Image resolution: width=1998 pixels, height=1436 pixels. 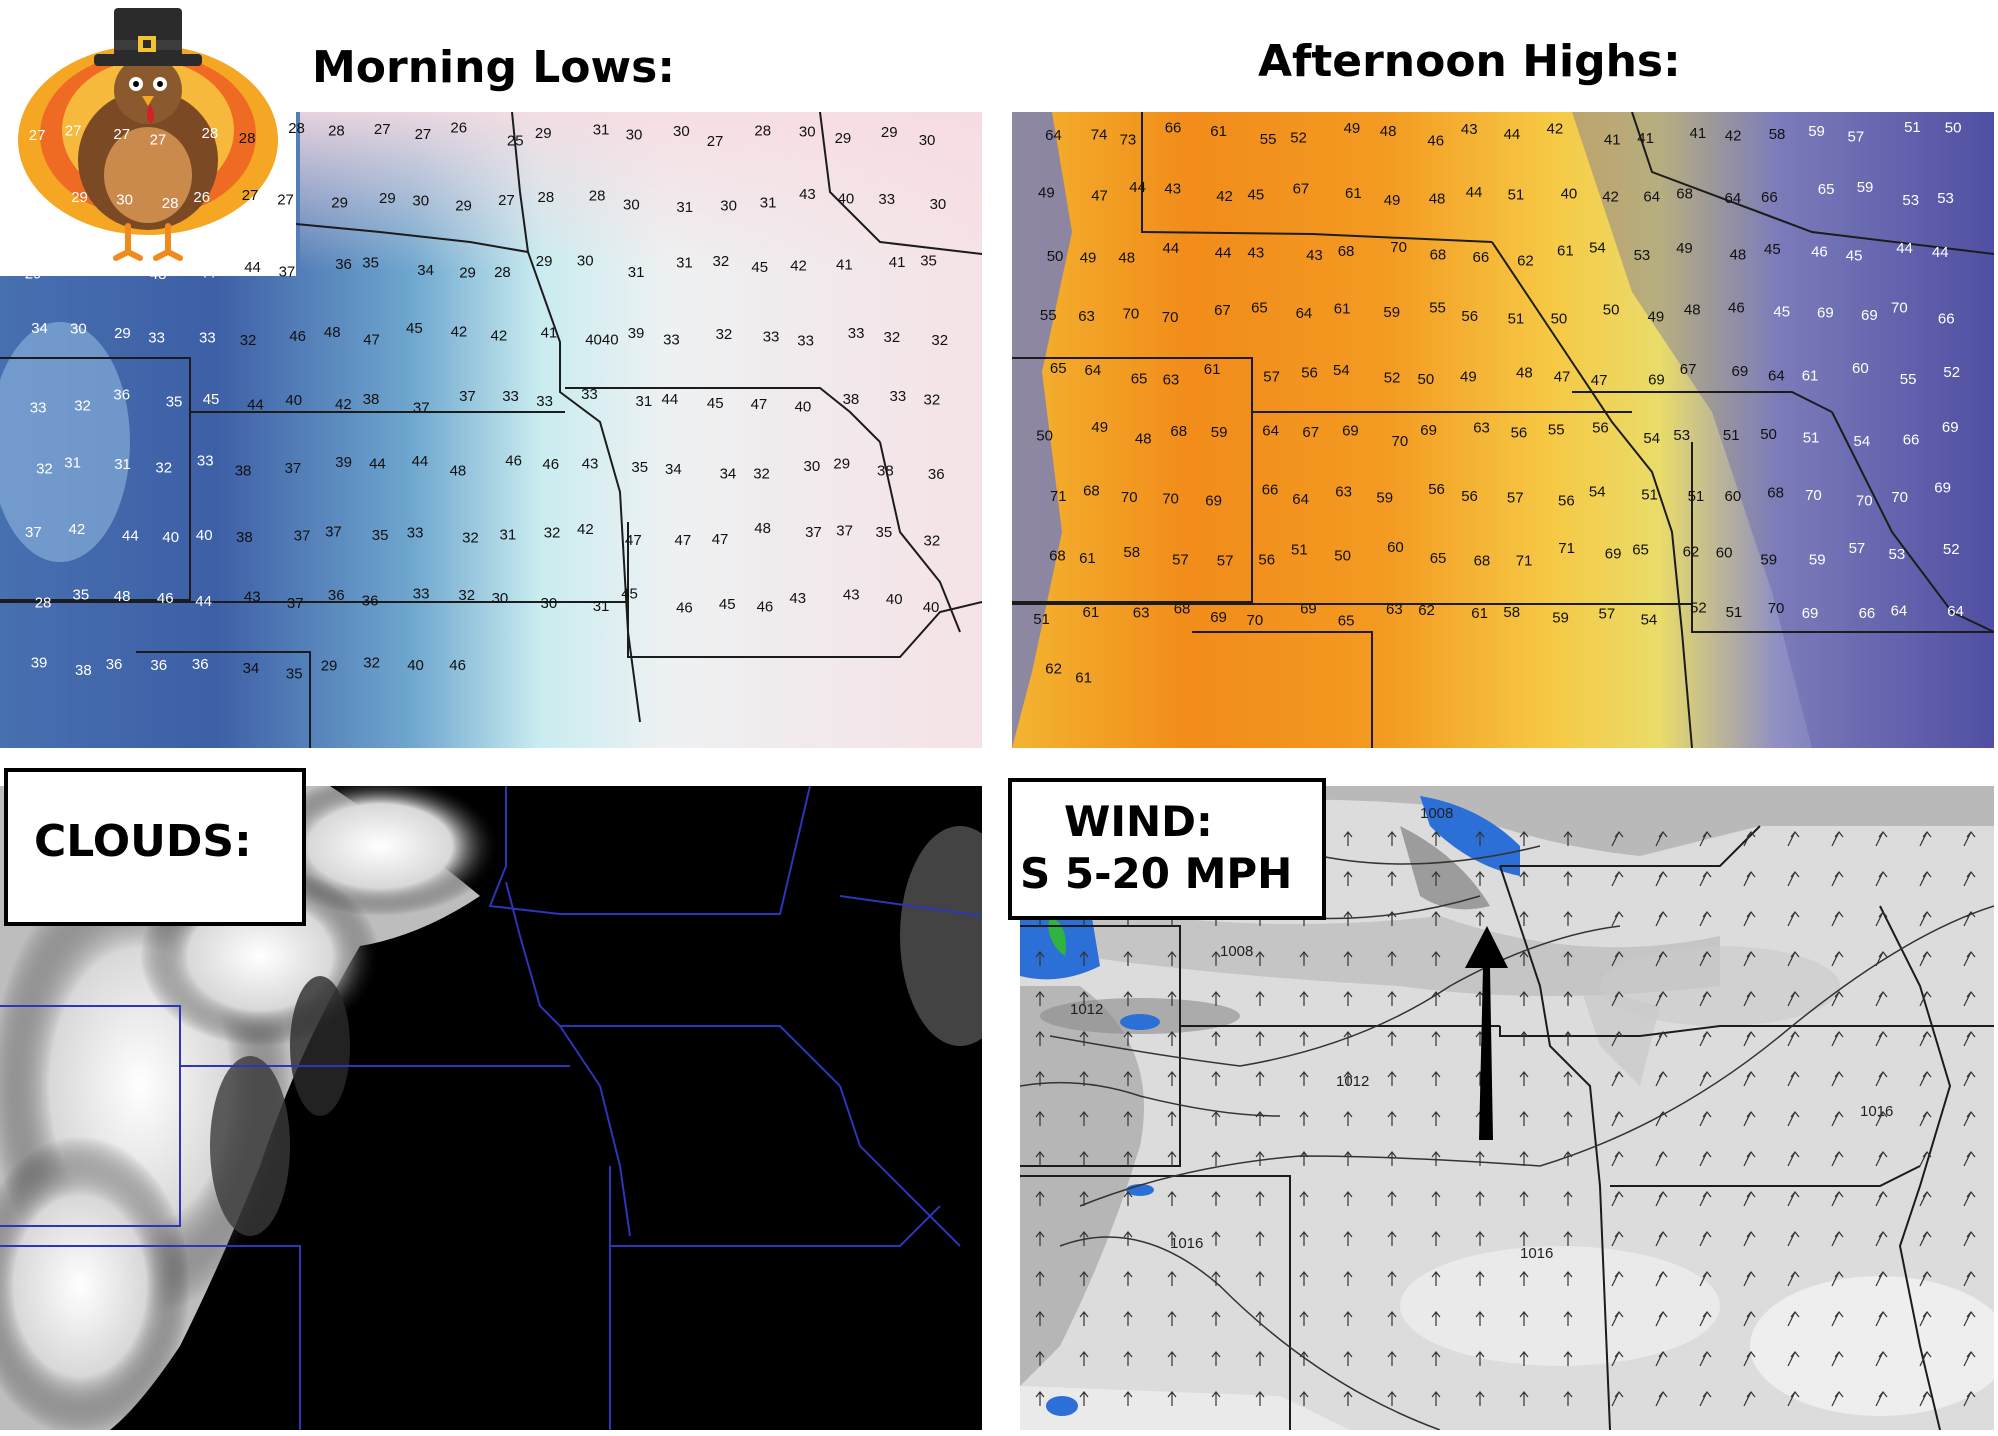 I want to click on station-value: 59, so click(x=1219, y=432).